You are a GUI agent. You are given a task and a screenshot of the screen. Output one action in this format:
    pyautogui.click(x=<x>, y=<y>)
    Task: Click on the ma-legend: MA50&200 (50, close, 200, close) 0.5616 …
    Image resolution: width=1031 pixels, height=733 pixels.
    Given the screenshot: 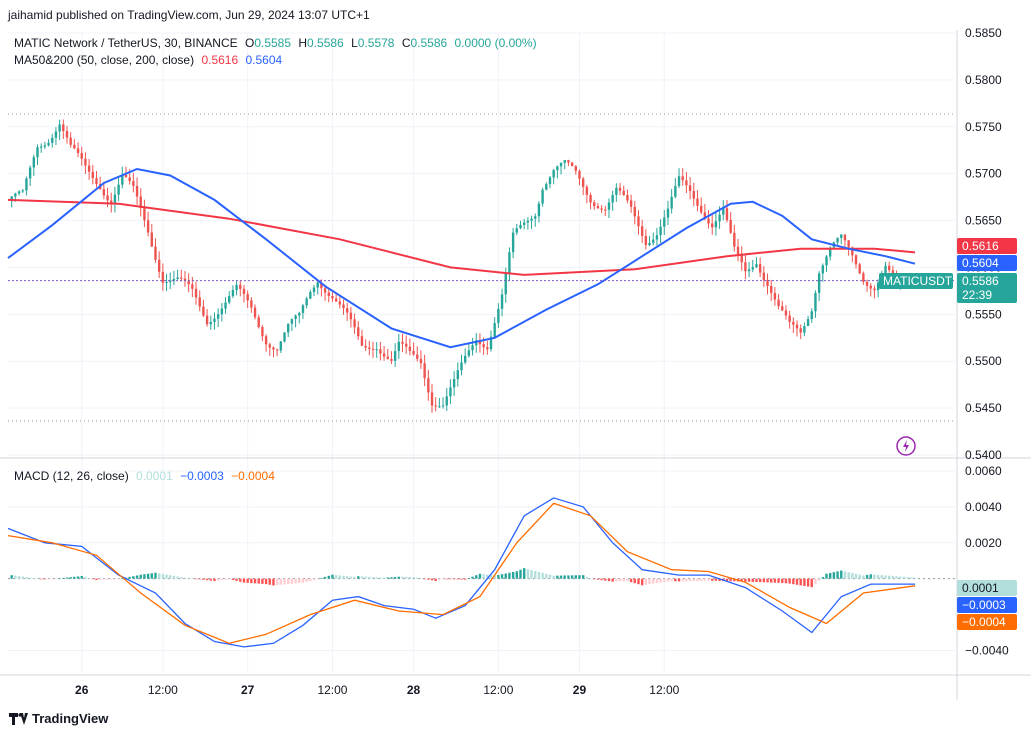 What is the action you would take?
    pyautogui.click(x=148, y=60)
    